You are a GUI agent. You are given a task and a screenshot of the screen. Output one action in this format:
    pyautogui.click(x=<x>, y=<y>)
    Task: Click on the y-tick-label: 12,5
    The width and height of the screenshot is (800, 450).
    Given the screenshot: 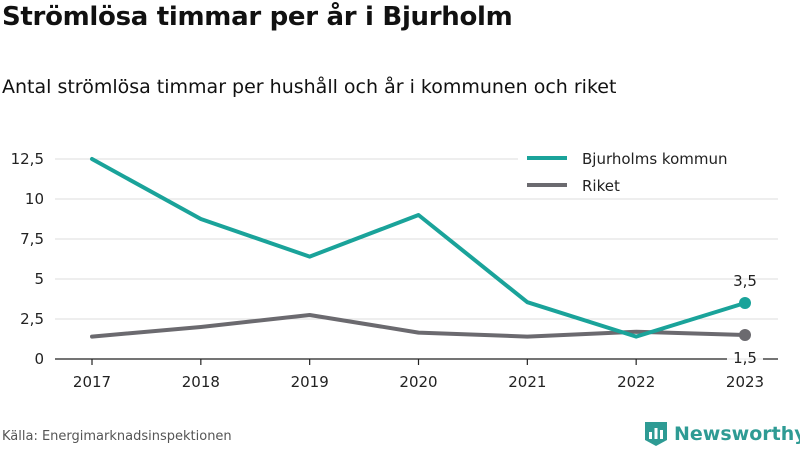 What is the action you would take?
    pyautogui.click(x=27, y=159)
    